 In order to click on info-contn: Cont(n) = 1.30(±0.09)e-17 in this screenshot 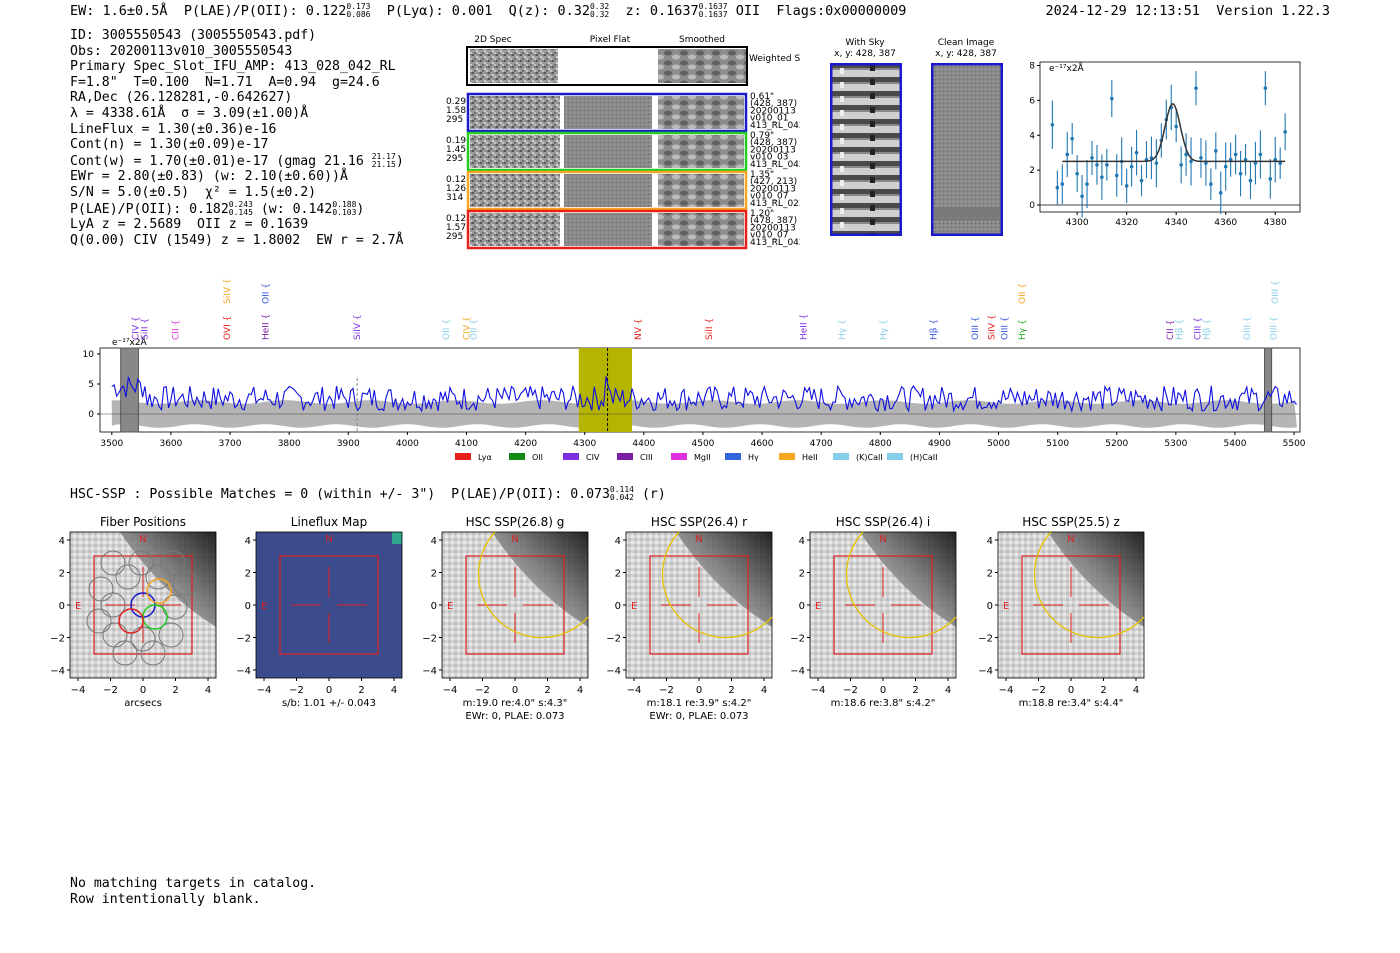, I will do `click(169, 145)`.